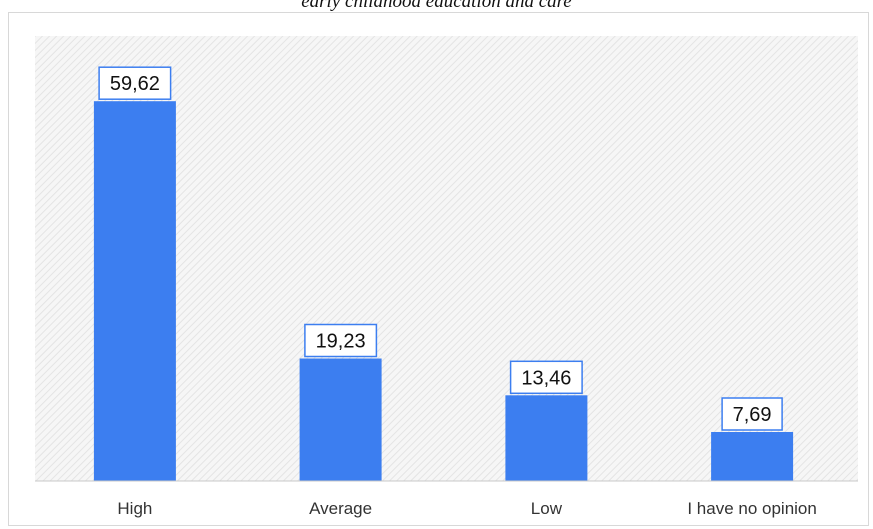 This screenshot has height=529, width=873. What do you see at coordinates (546, 438) in the screenshot?
I see `bar-low` at bounding box center [546, 438].